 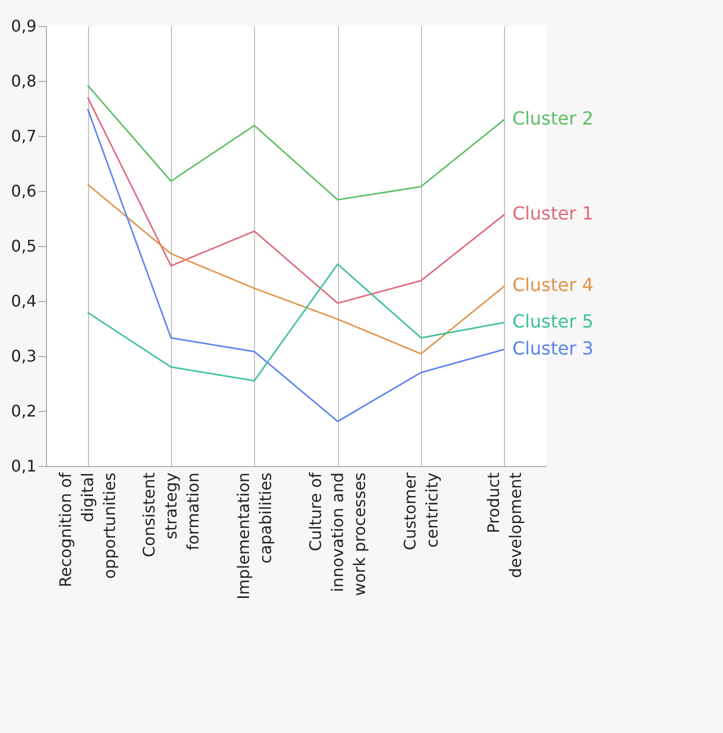 I want to click on y-tick-label: 0,4, so click(x=23, y=301).